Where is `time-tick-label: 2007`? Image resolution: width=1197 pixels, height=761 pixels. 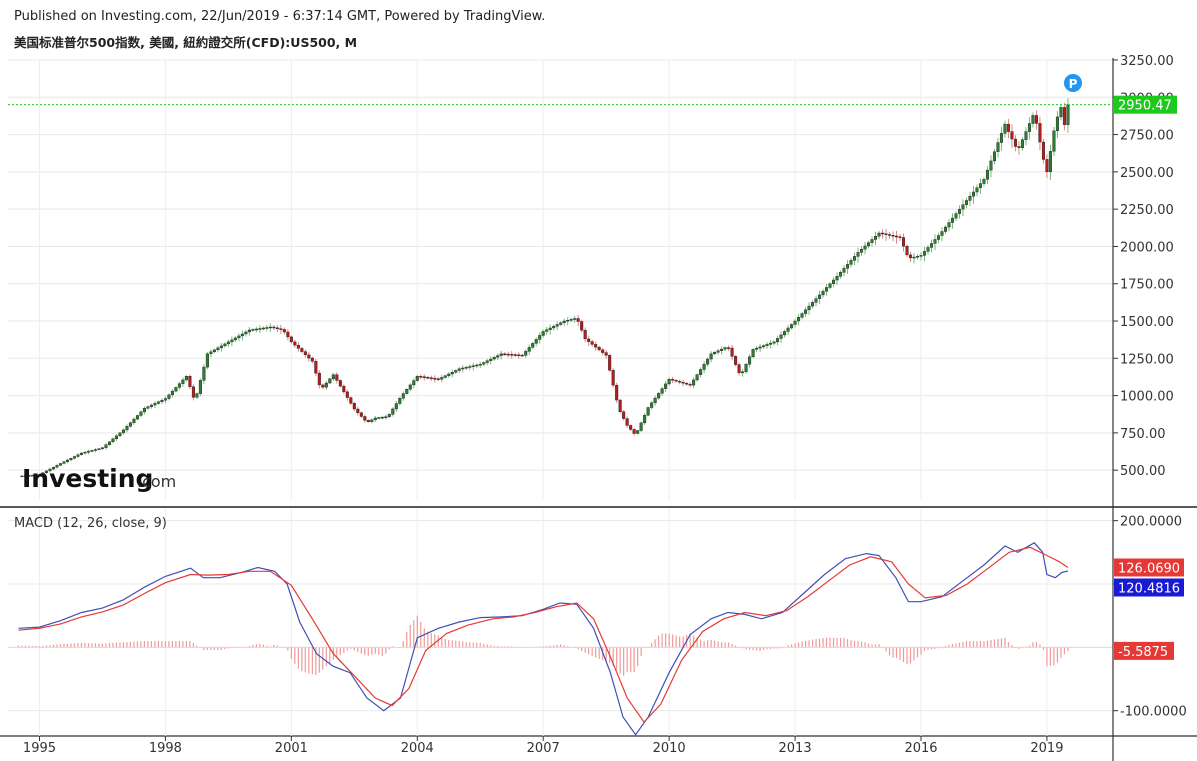
time-tick-label: 2007 is located at coordinates (543, 748).